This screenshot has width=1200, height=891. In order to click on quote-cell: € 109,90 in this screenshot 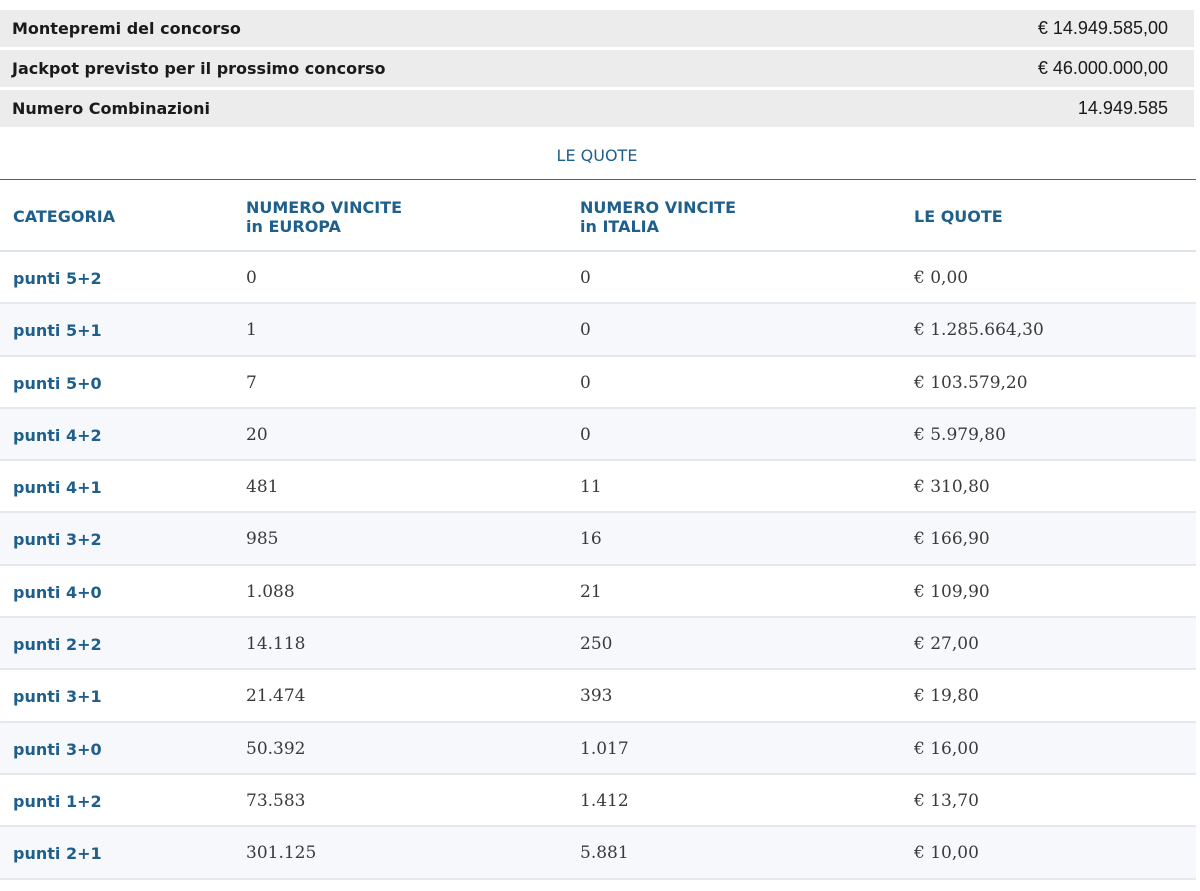, I will do `click(952, 591)`.